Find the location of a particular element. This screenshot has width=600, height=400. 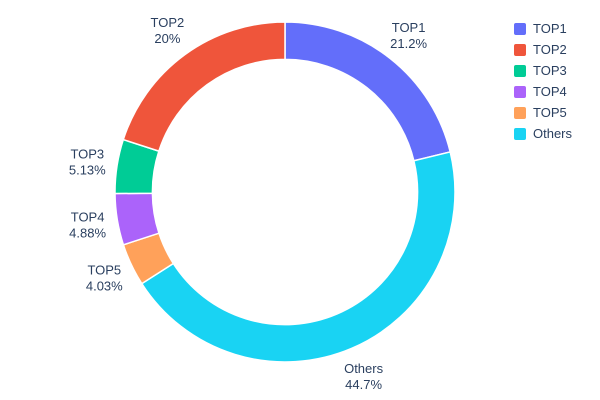

slice-label-top3: TOP3 5.13% is located at coordinates (87, 162).